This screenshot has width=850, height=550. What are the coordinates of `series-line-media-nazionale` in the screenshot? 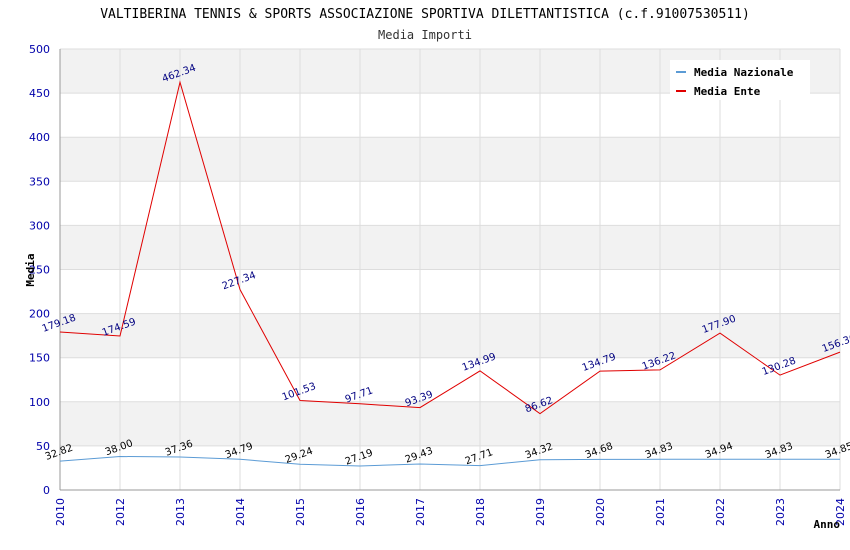 It's located at (449, 461).